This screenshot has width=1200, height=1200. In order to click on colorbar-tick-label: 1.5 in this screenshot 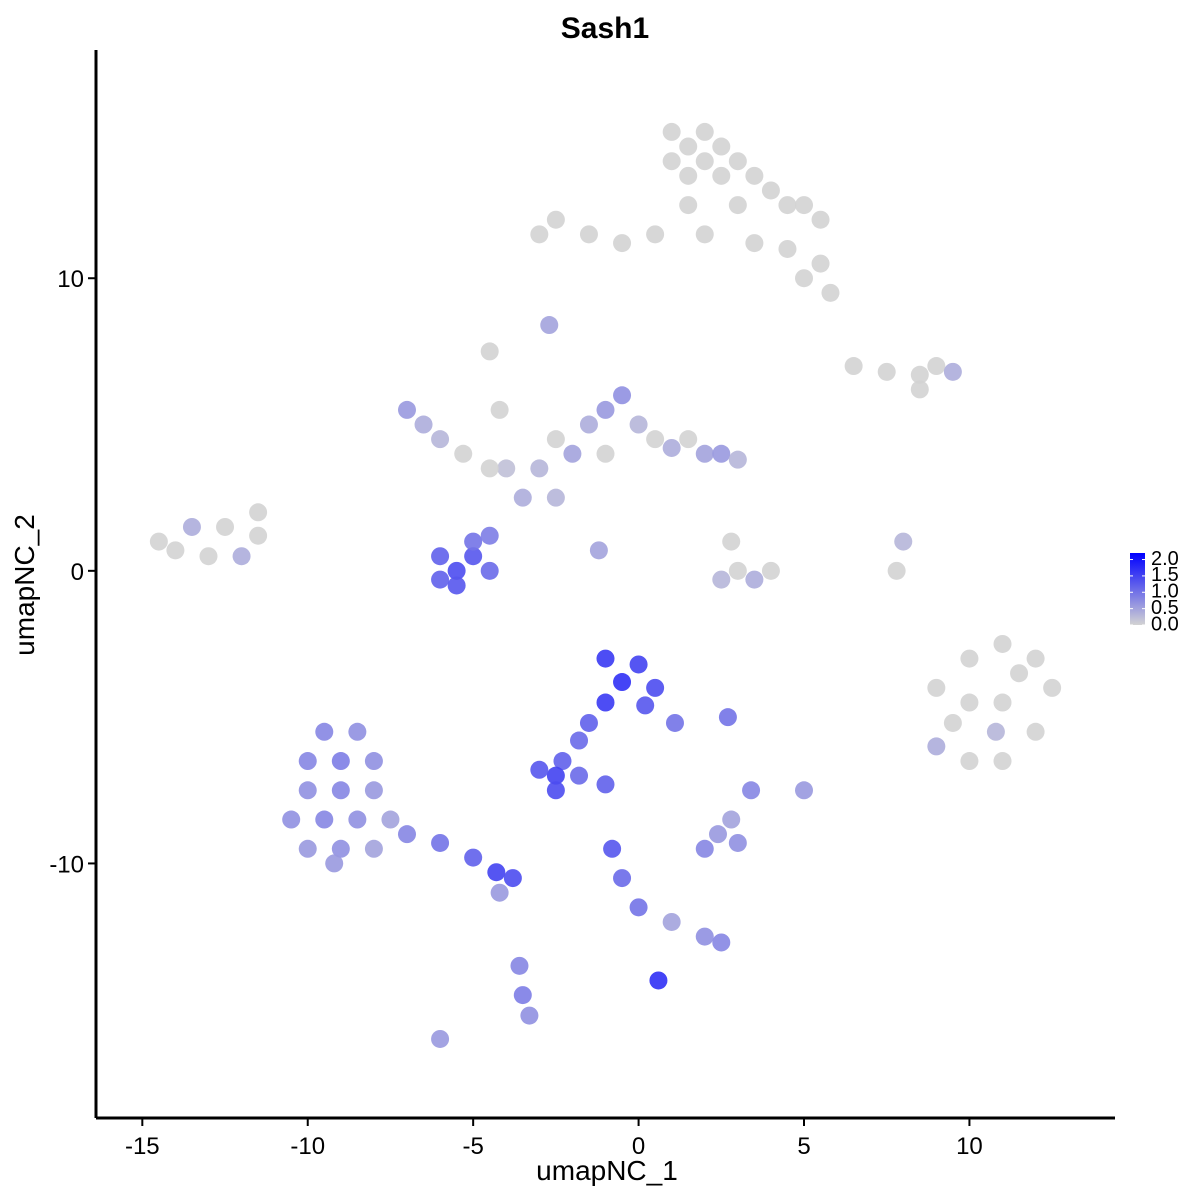, I will do `click(1165, 575)`.